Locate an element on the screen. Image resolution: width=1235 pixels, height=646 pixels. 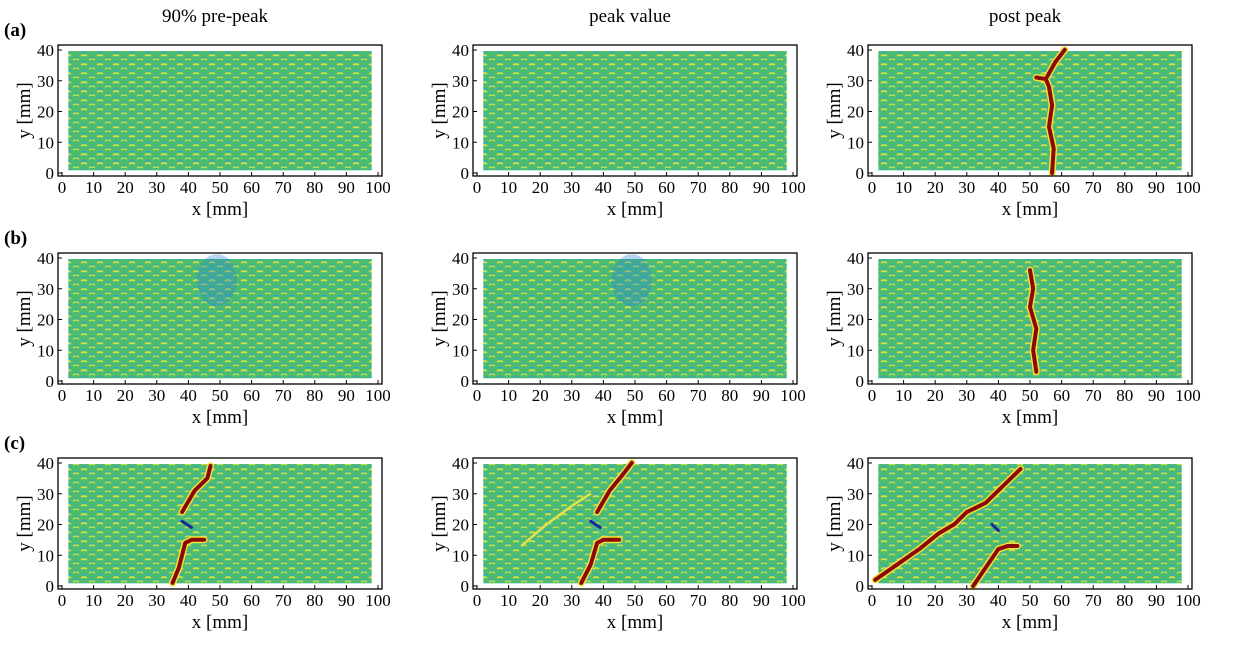
strain-cloud is located at coordinates (631, 280).